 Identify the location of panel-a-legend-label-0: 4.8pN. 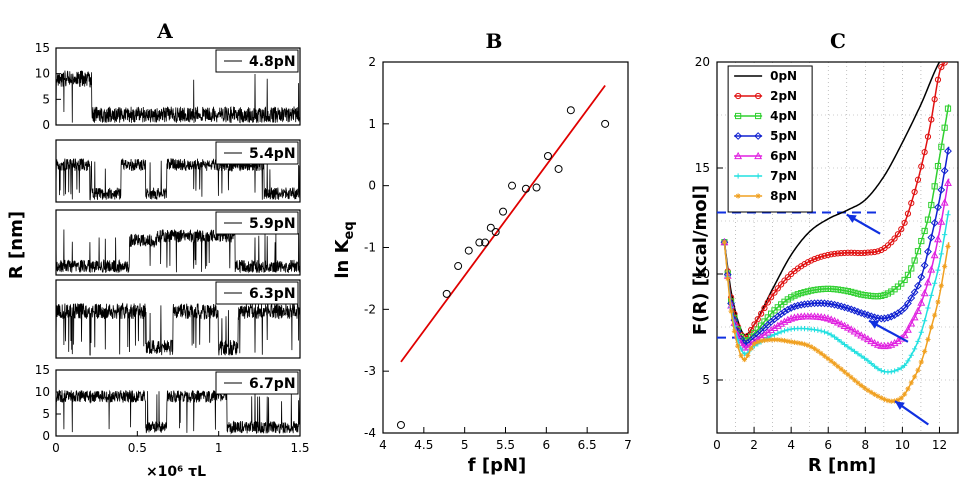
(272, 62).